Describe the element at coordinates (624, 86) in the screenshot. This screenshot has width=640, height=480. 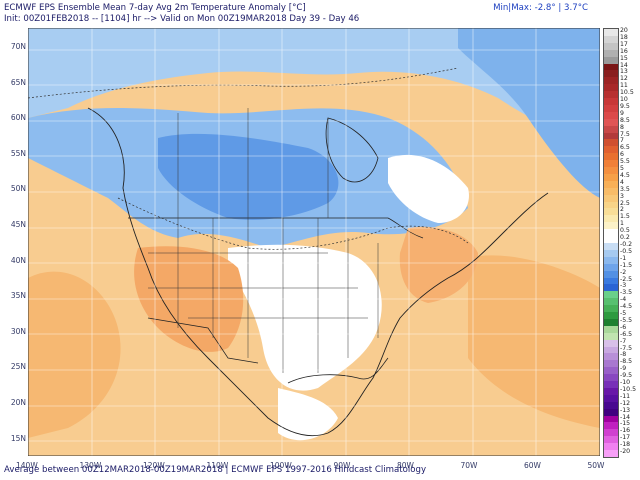
I see `legend-label: 11` at that location.